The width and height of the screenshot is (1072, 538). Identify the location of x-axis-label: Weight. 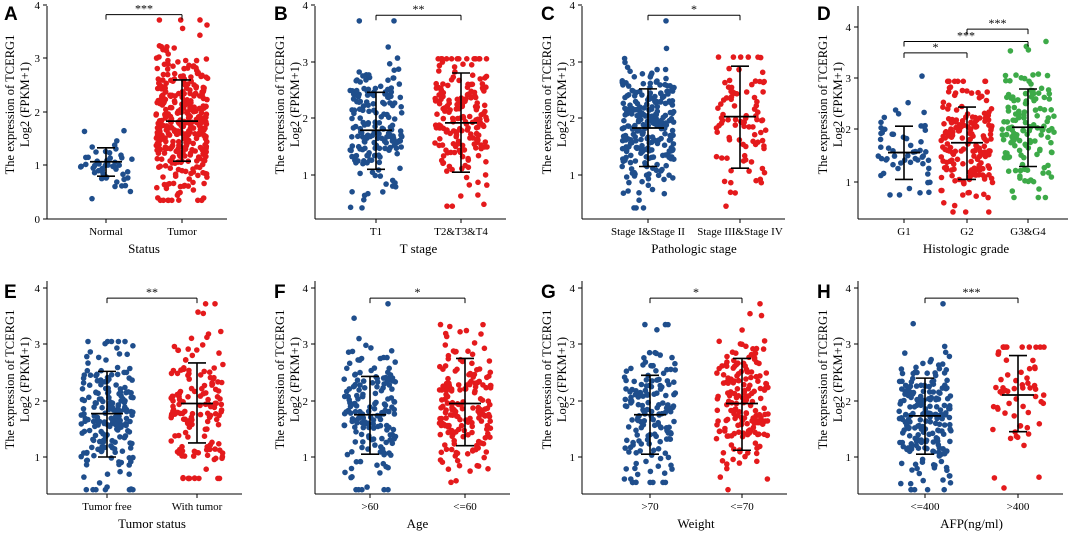
(696, 523).